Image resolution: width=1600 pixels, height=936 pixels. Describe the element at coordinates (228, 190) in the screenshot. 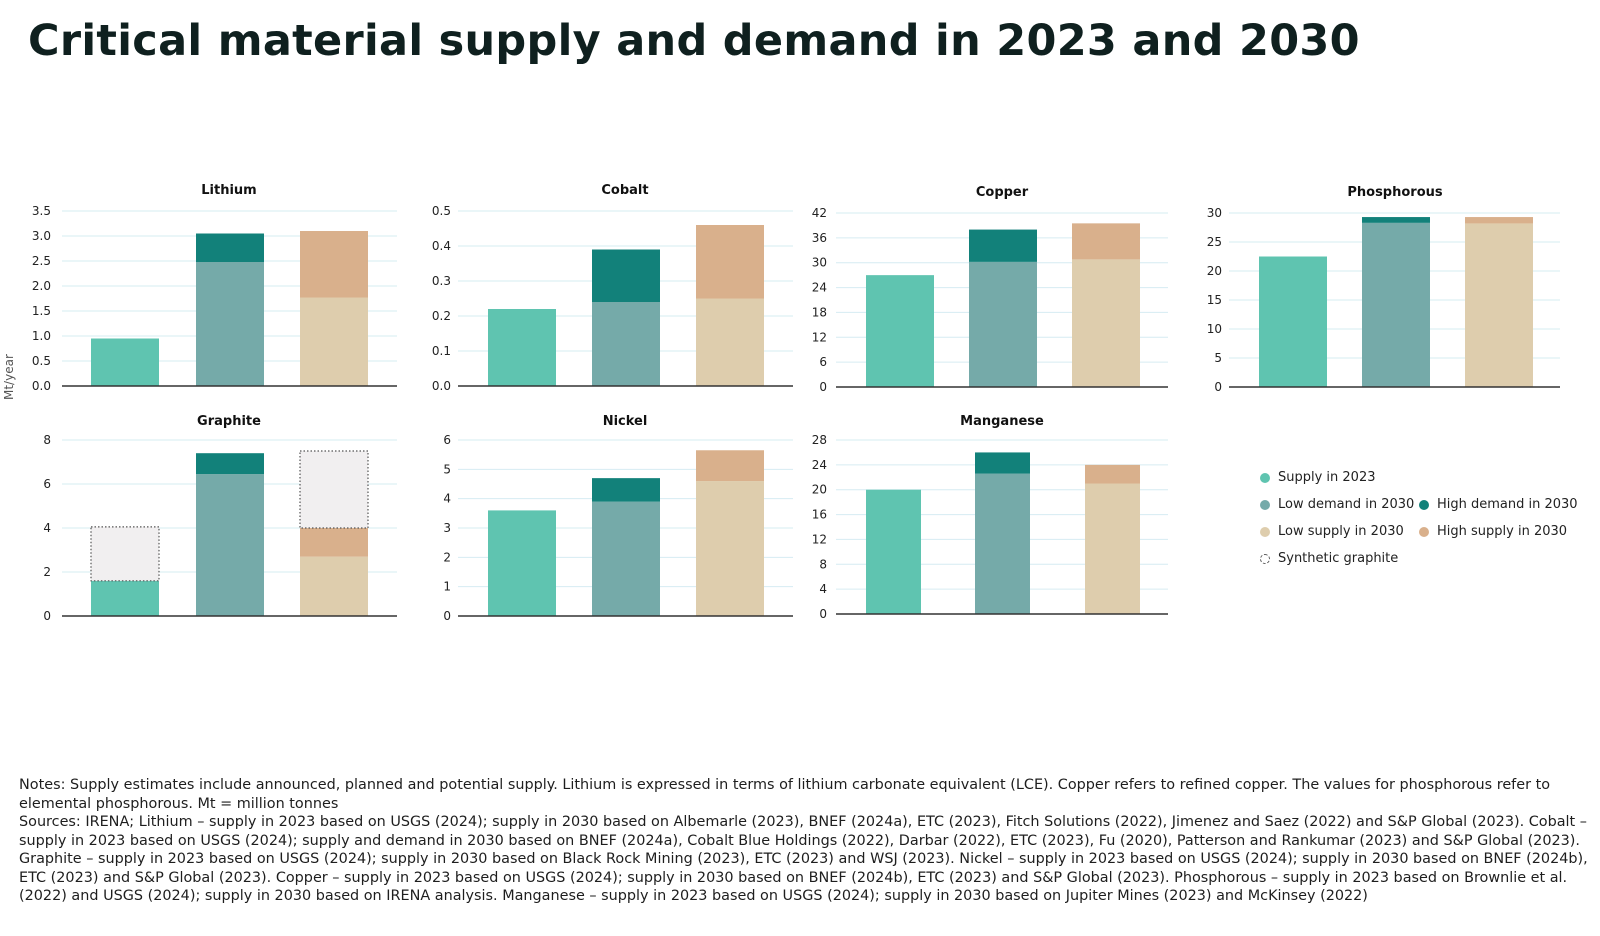

I see `chart-title: Lithium` at that location.